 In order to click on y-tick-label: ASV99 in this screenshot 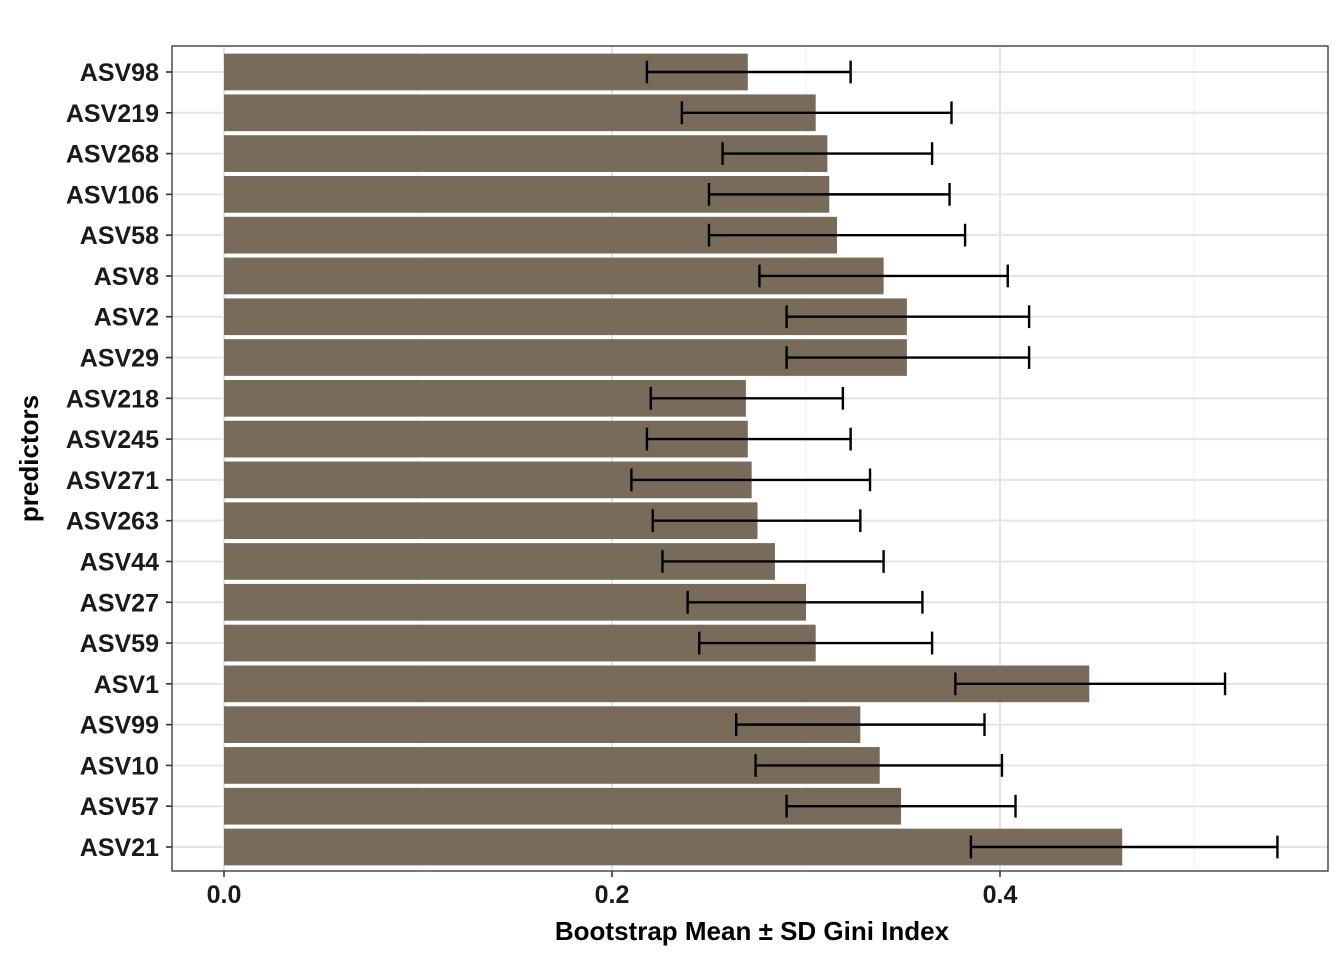, I will do `click(119, 726)`.